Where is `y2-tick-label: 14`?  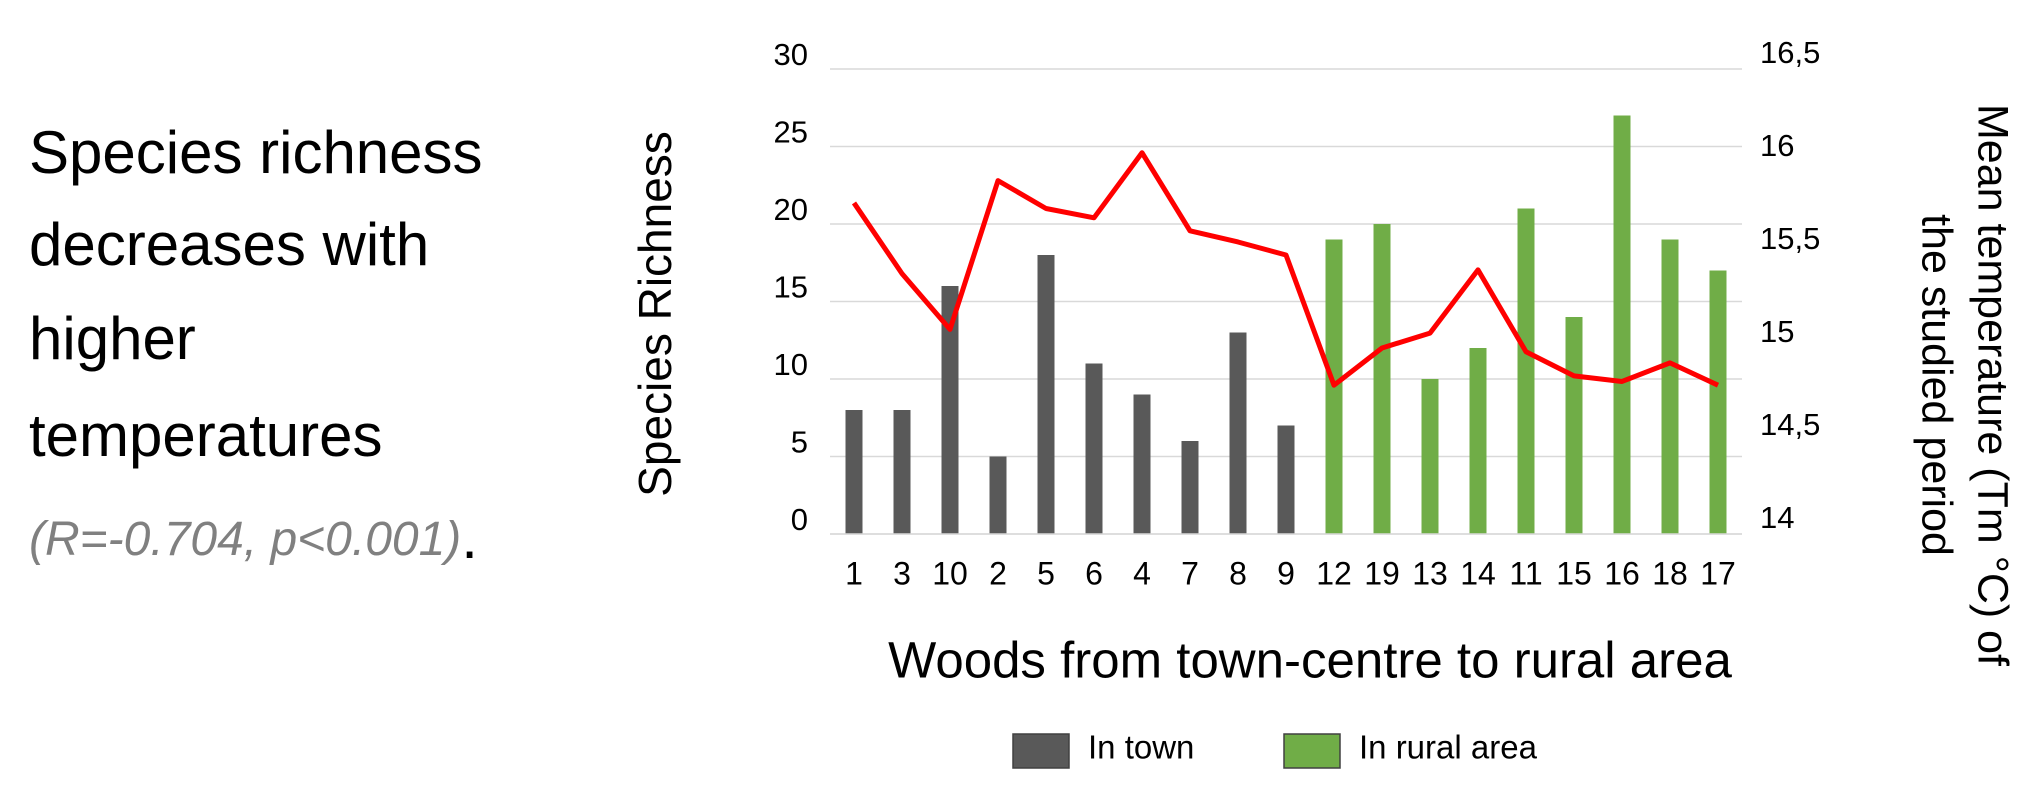 y2-tick-label: 14 is located at coordinates (1777, 517).